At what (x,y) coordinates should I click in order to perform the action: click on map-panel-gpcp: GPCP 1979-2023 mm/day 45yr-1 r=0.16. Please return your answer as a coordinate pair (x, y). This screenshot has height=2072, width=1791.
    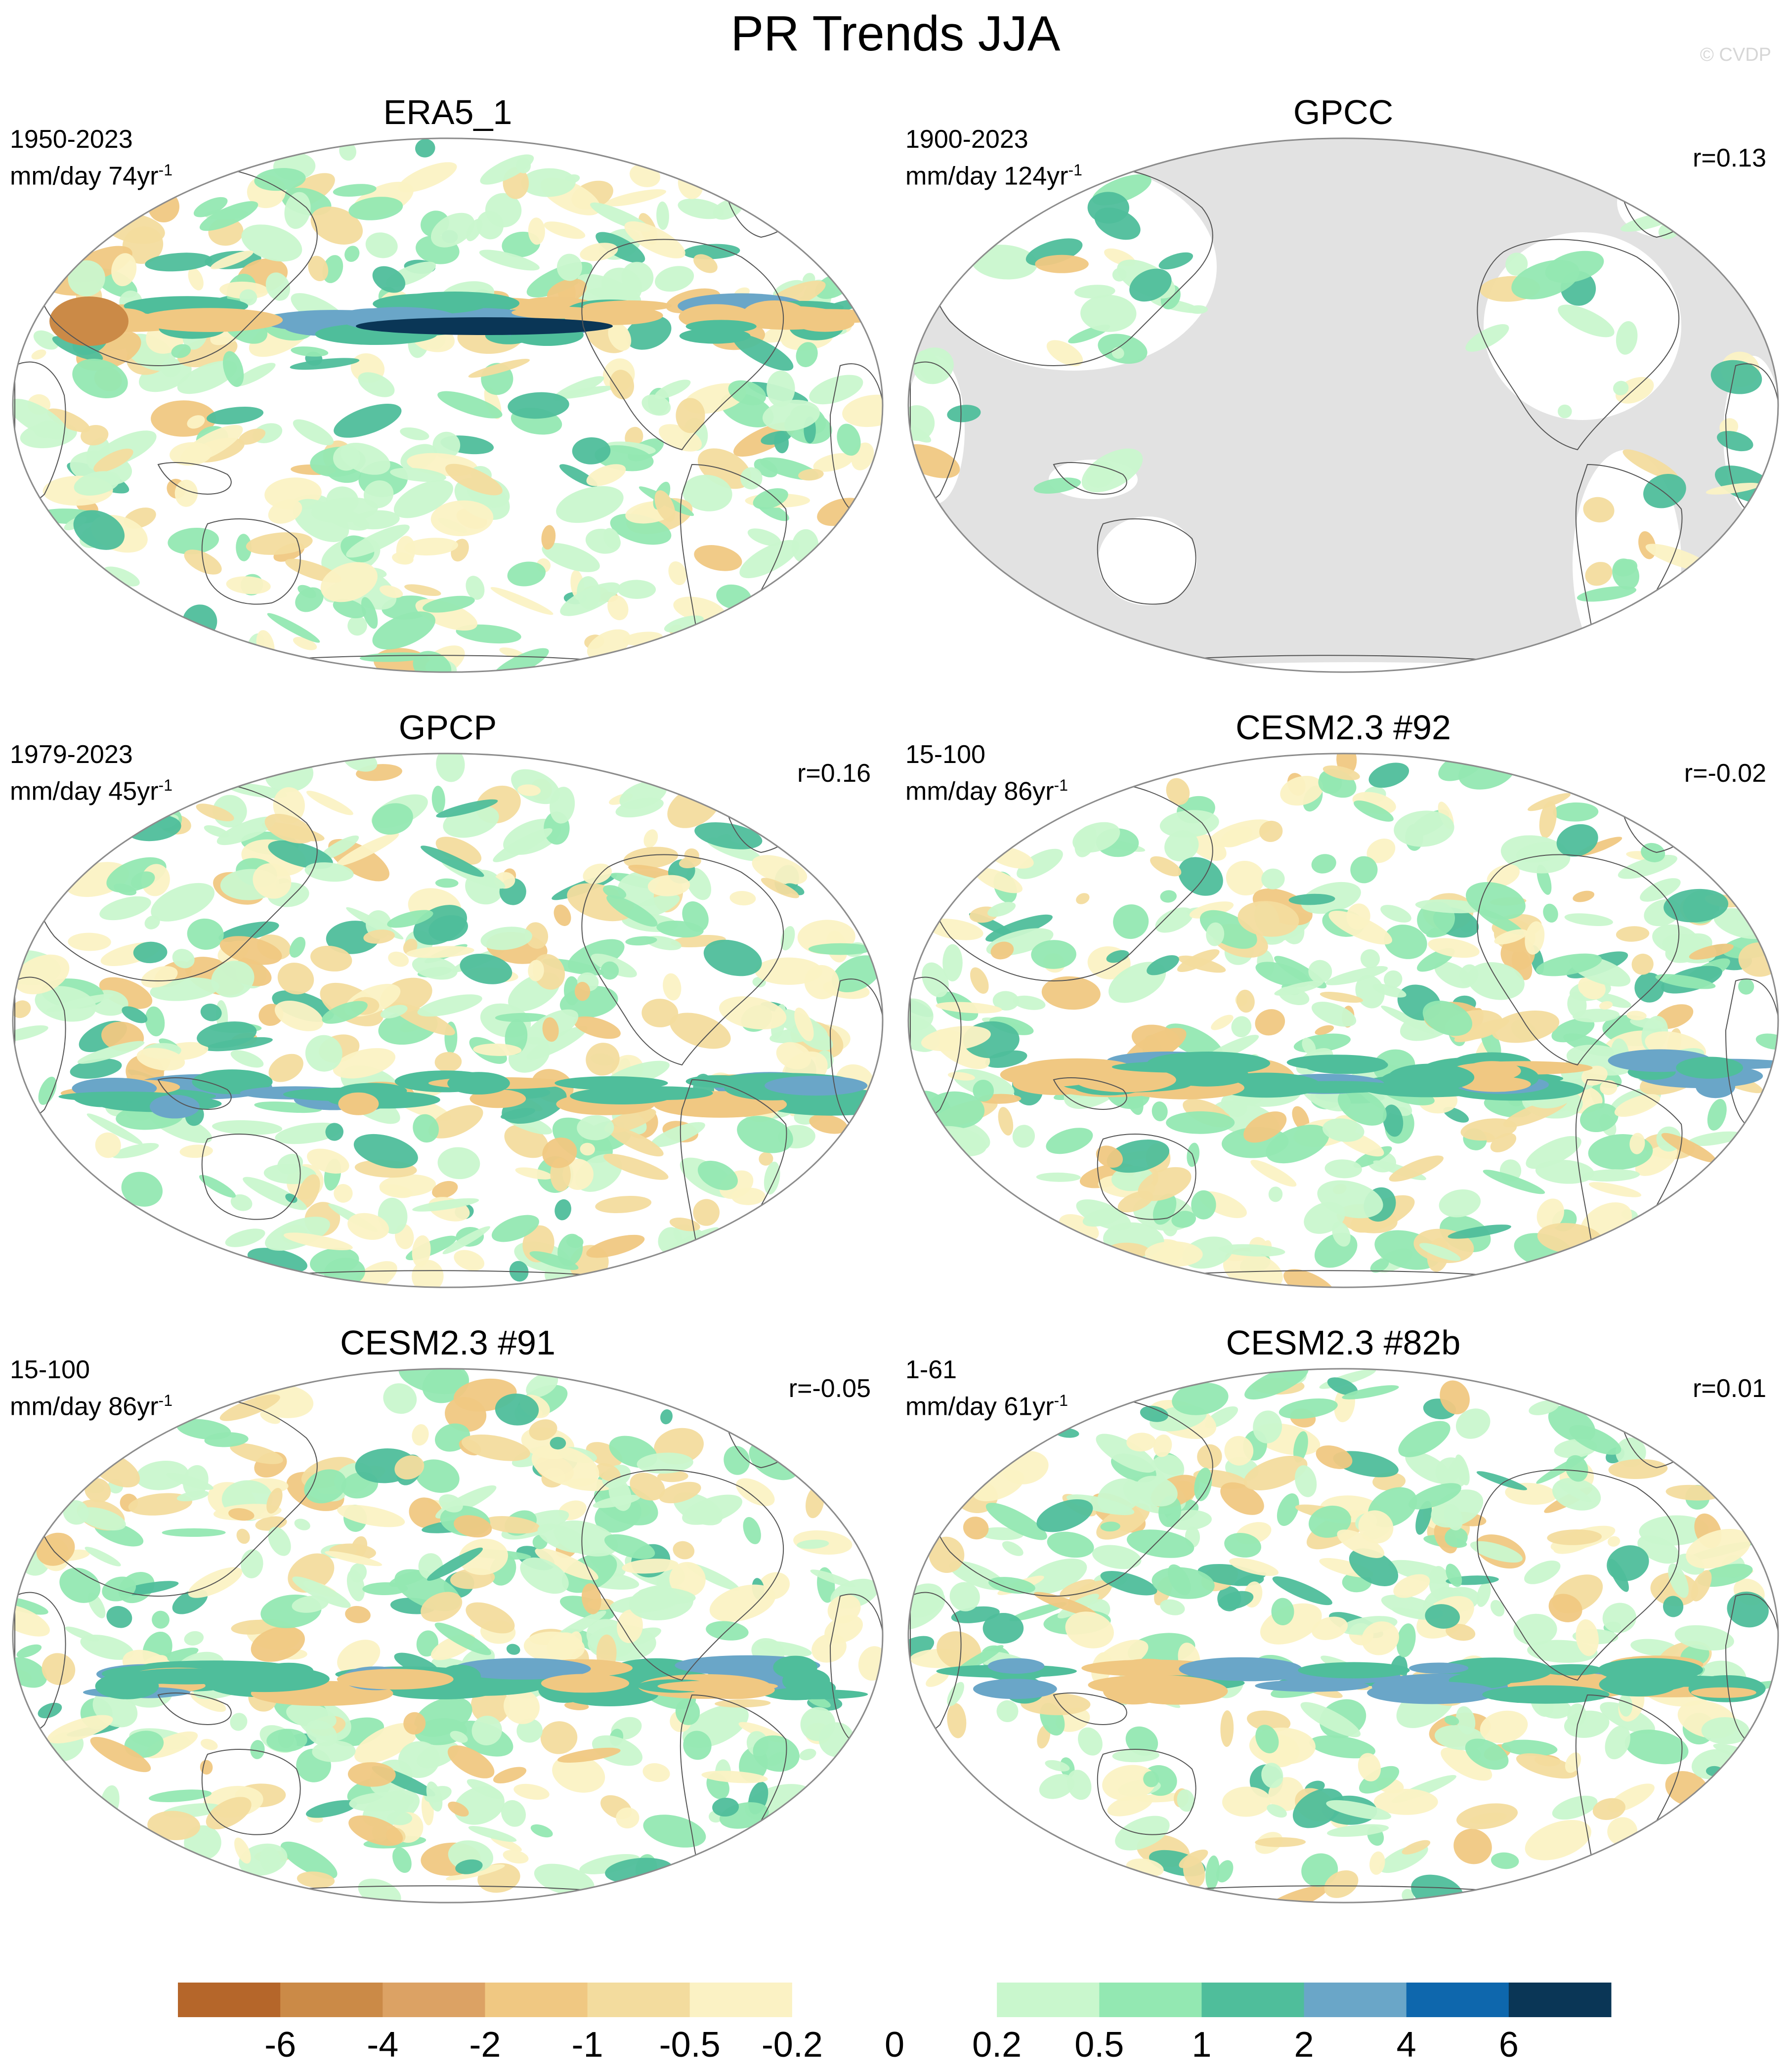
    Looking at the image, I should click on (448, 1012).